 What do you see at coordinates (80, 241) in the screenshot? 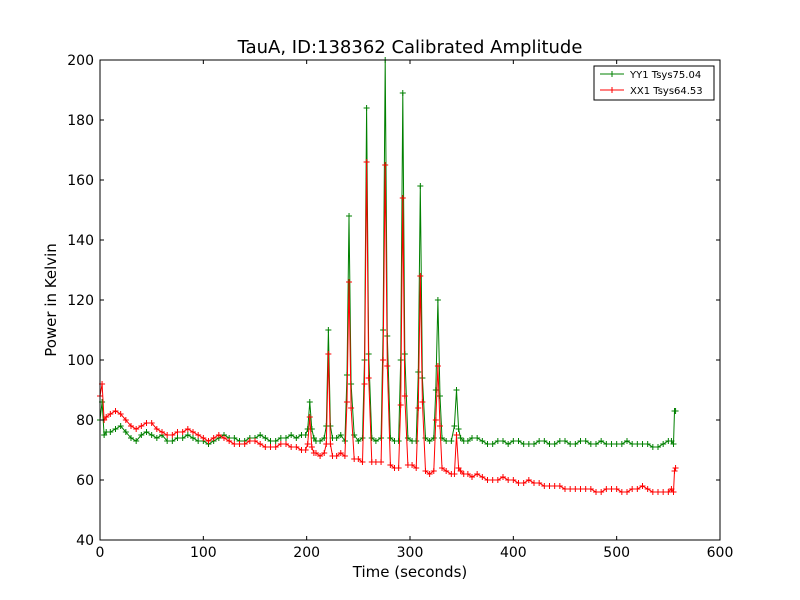
I see `y-tick-label: 140` at bounding box center [80, 241].